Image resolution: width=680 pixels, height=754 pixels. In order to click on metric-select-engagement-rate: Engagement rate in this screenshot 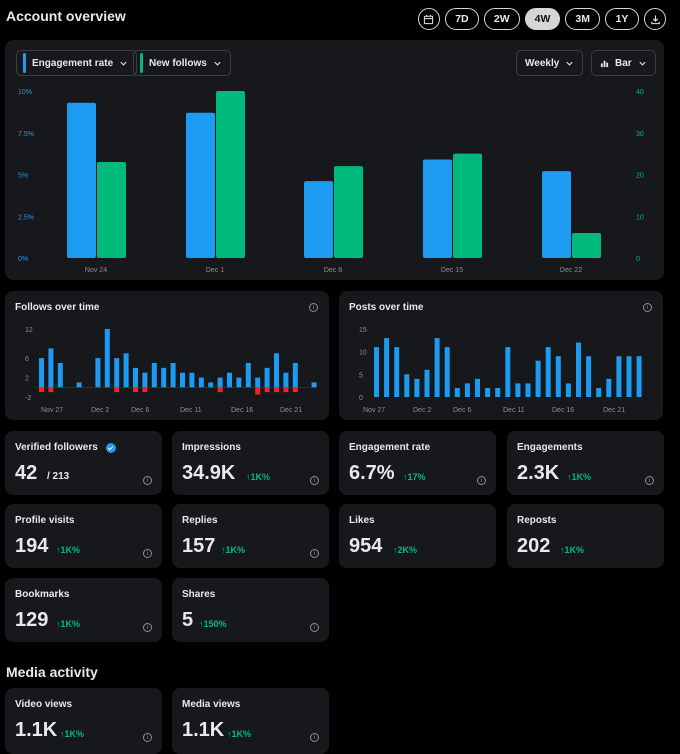, I will do `click(77, 63)`.